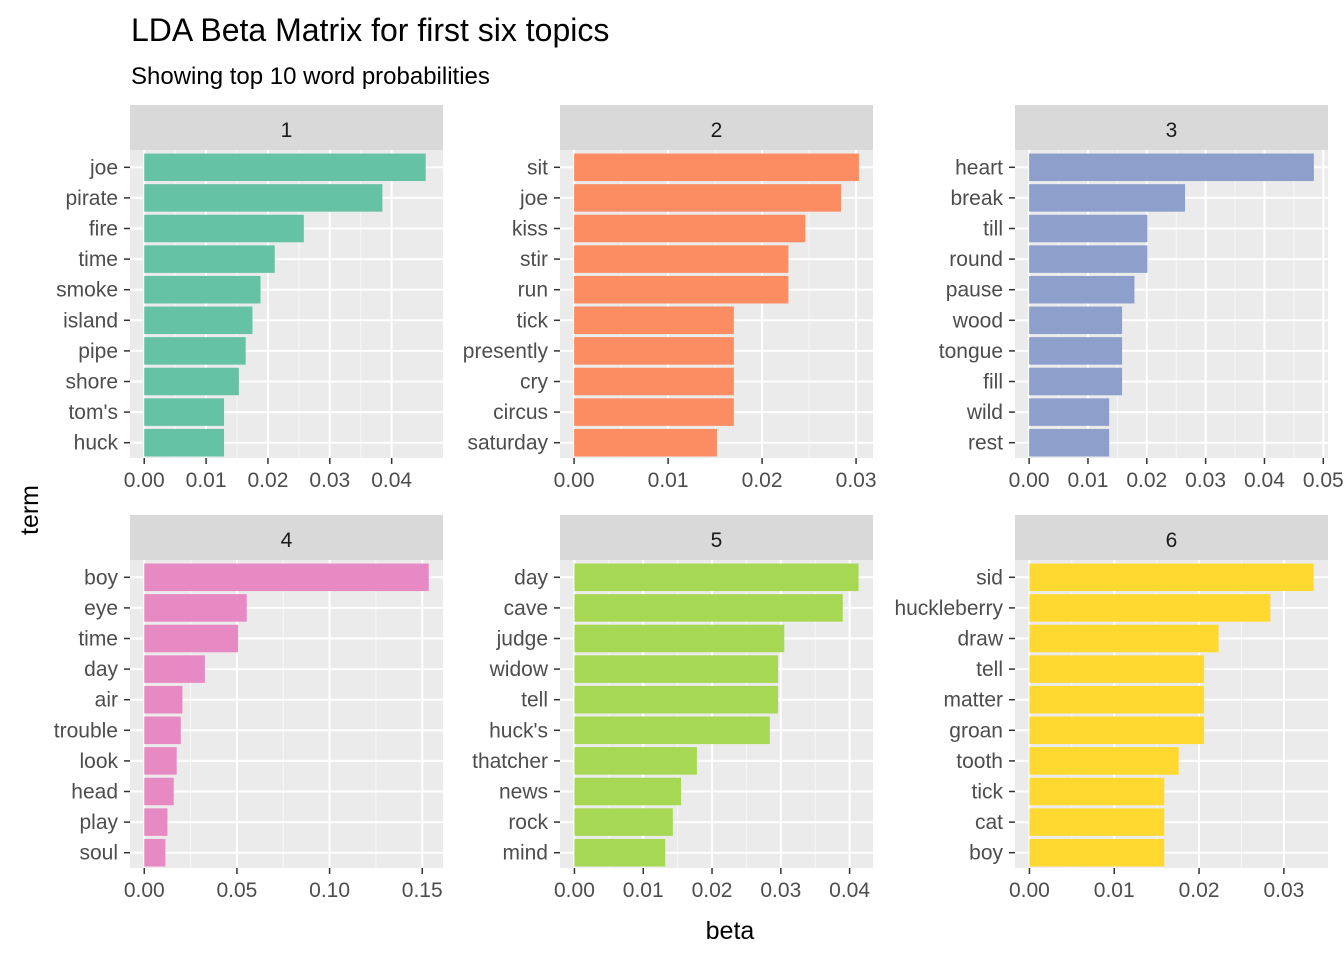  I want to click on bar-huckleberry, so click(1150, 608).